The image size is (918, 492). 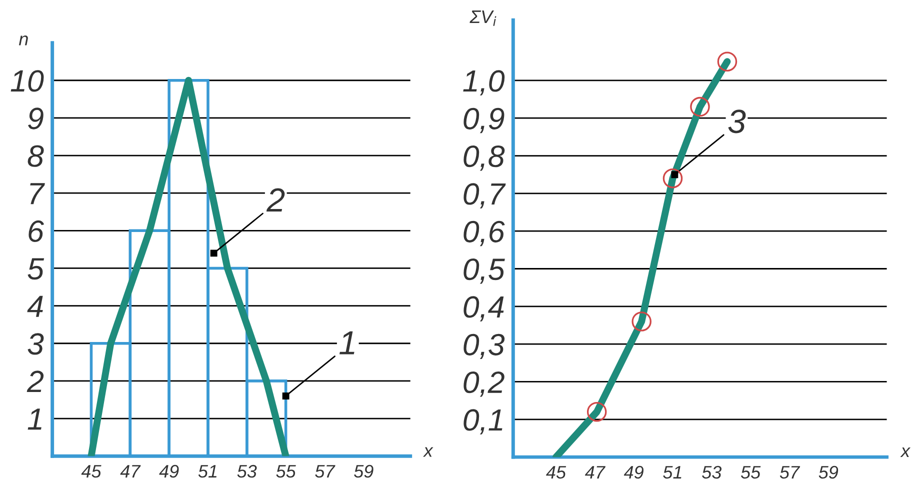 I want to click on y-tick-label: 0,5, so click(x=484, y=271).